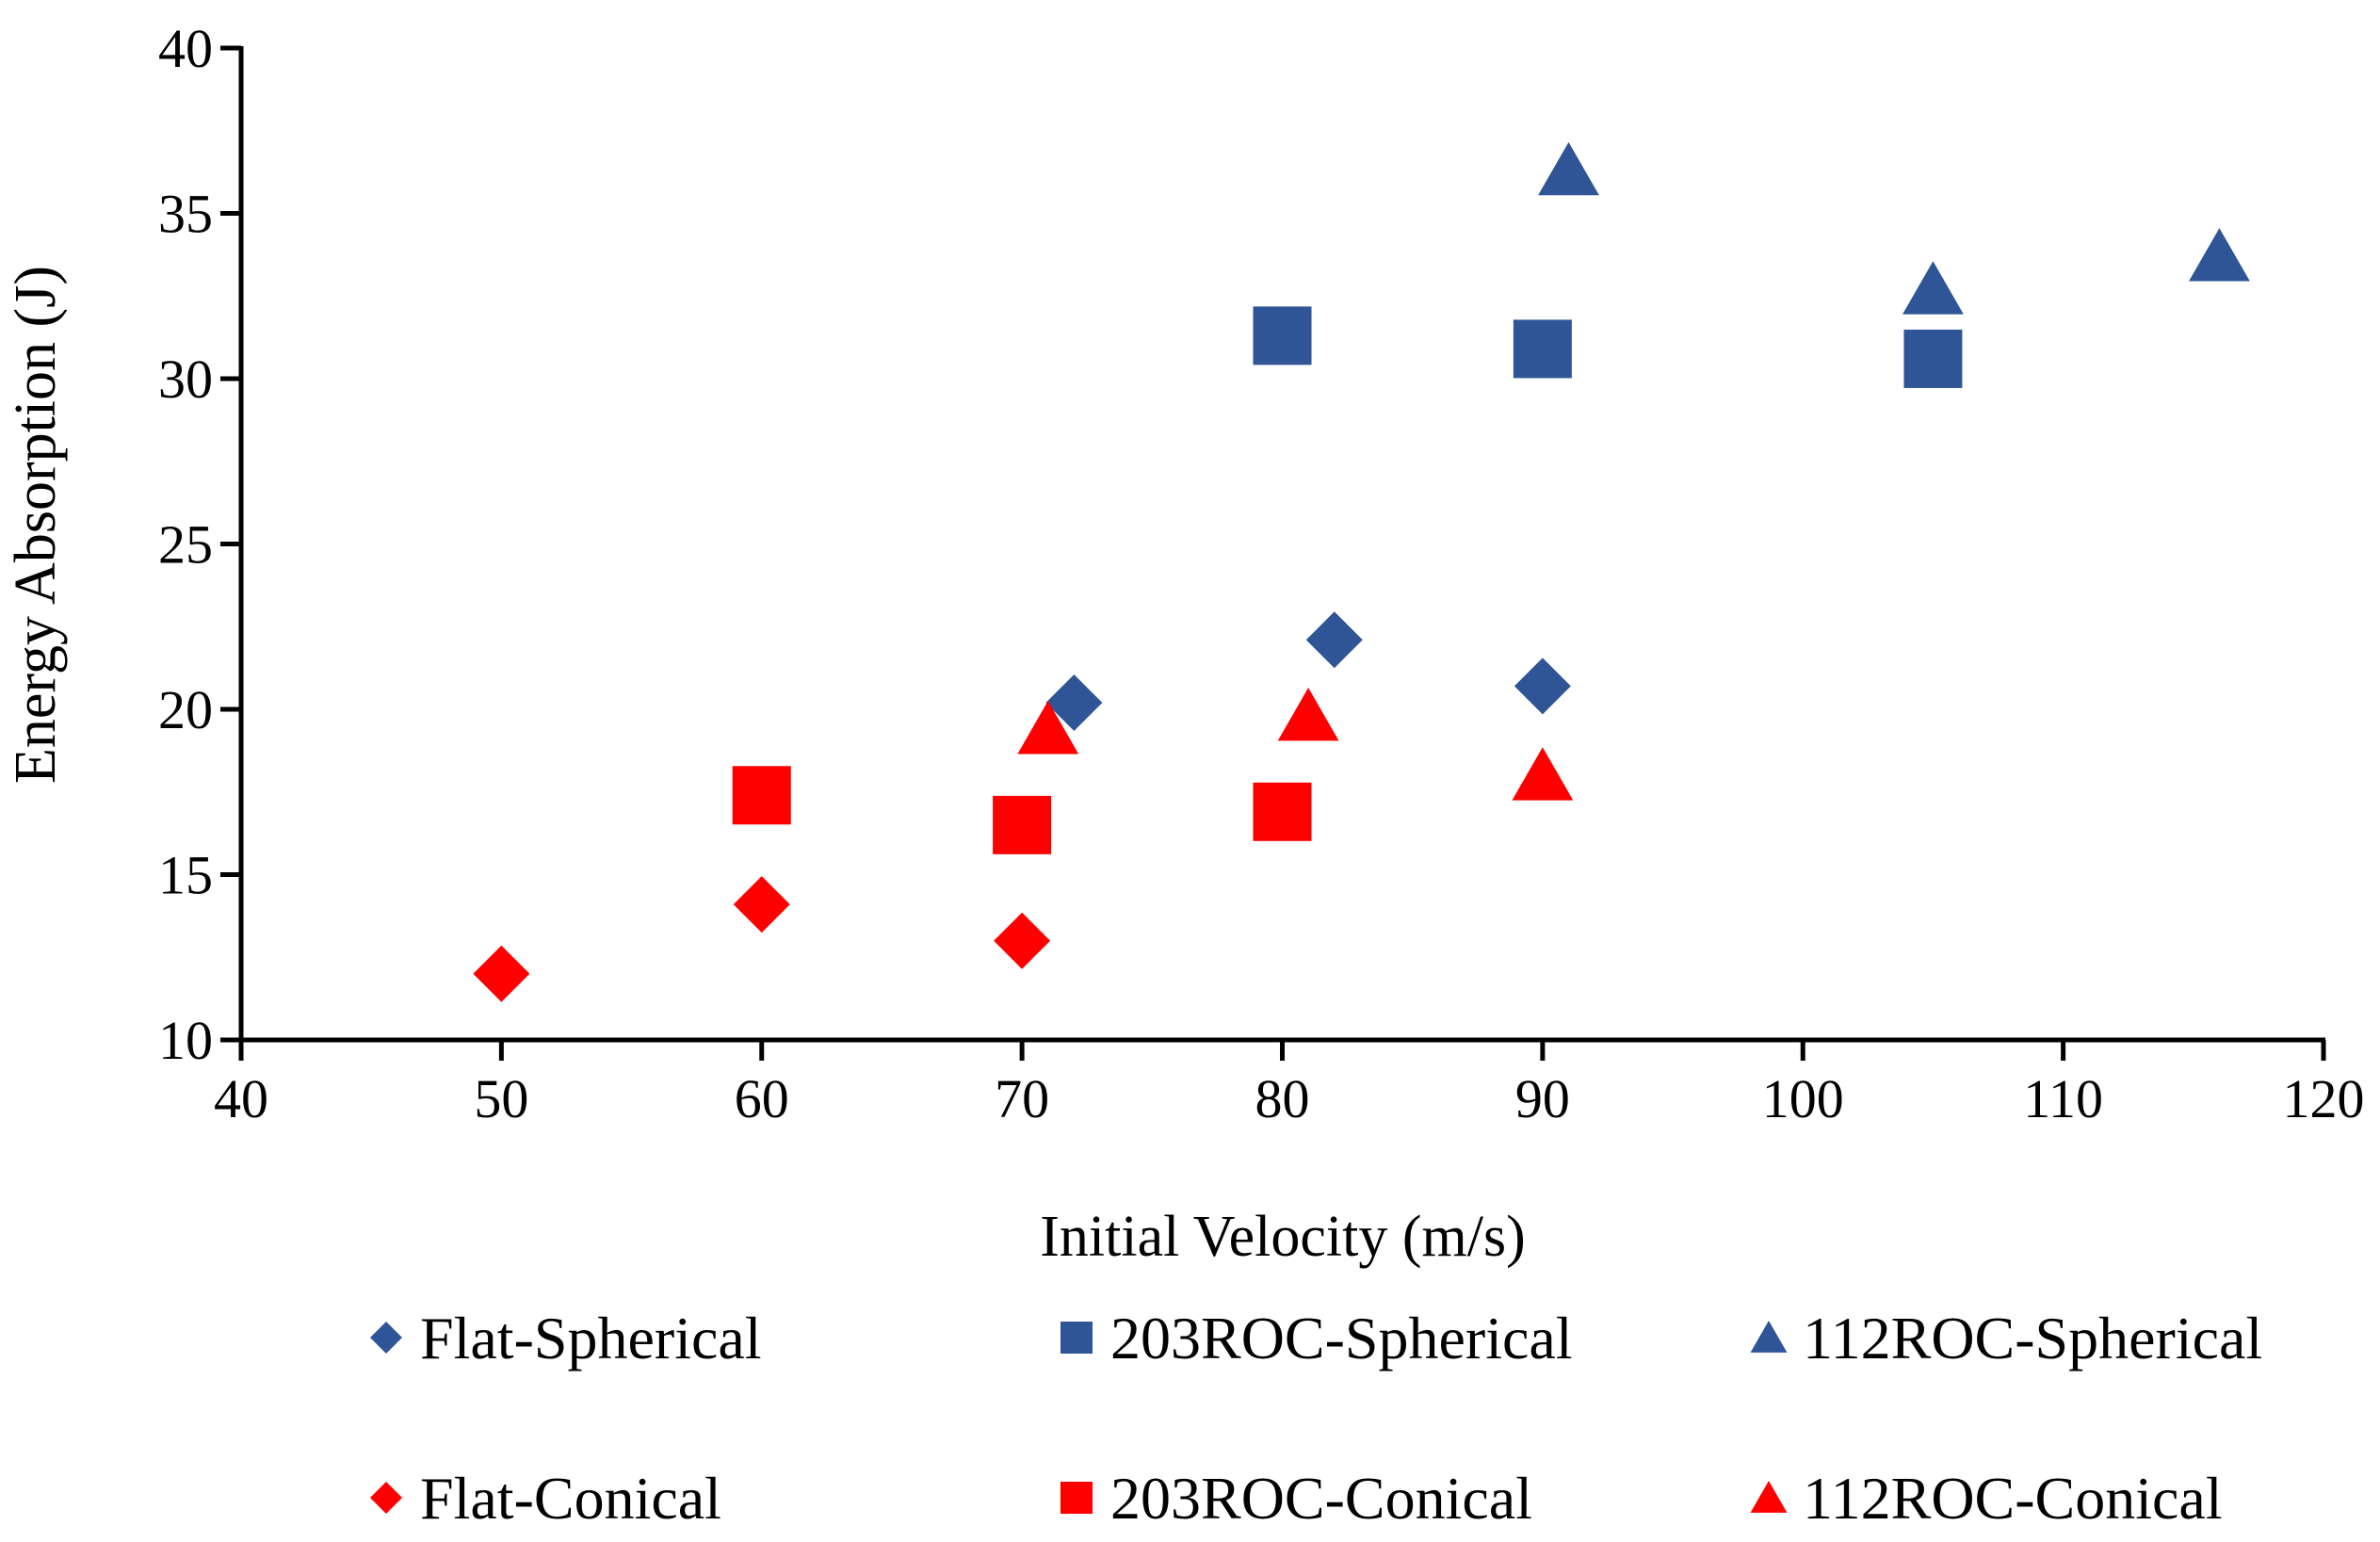 The width and height of the screenshot is (2380, 1542). I want to click on legend-item: 112ROC-Conical, so click(1986, 1498).